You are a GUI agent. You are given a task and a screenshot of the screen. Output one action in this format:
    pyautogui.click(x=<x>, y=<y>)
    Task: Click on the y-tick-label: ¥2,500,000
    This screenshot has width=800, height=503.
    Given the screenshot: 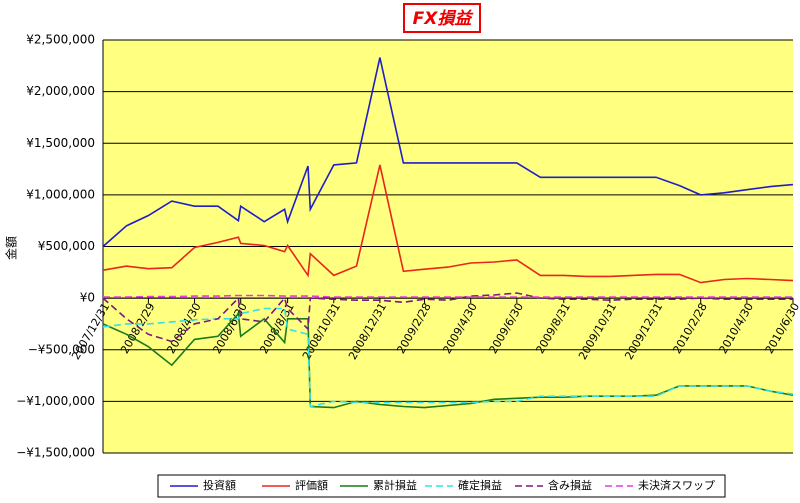 What is the action you would take?
    pyautogui.click(x=60, y=40)
    